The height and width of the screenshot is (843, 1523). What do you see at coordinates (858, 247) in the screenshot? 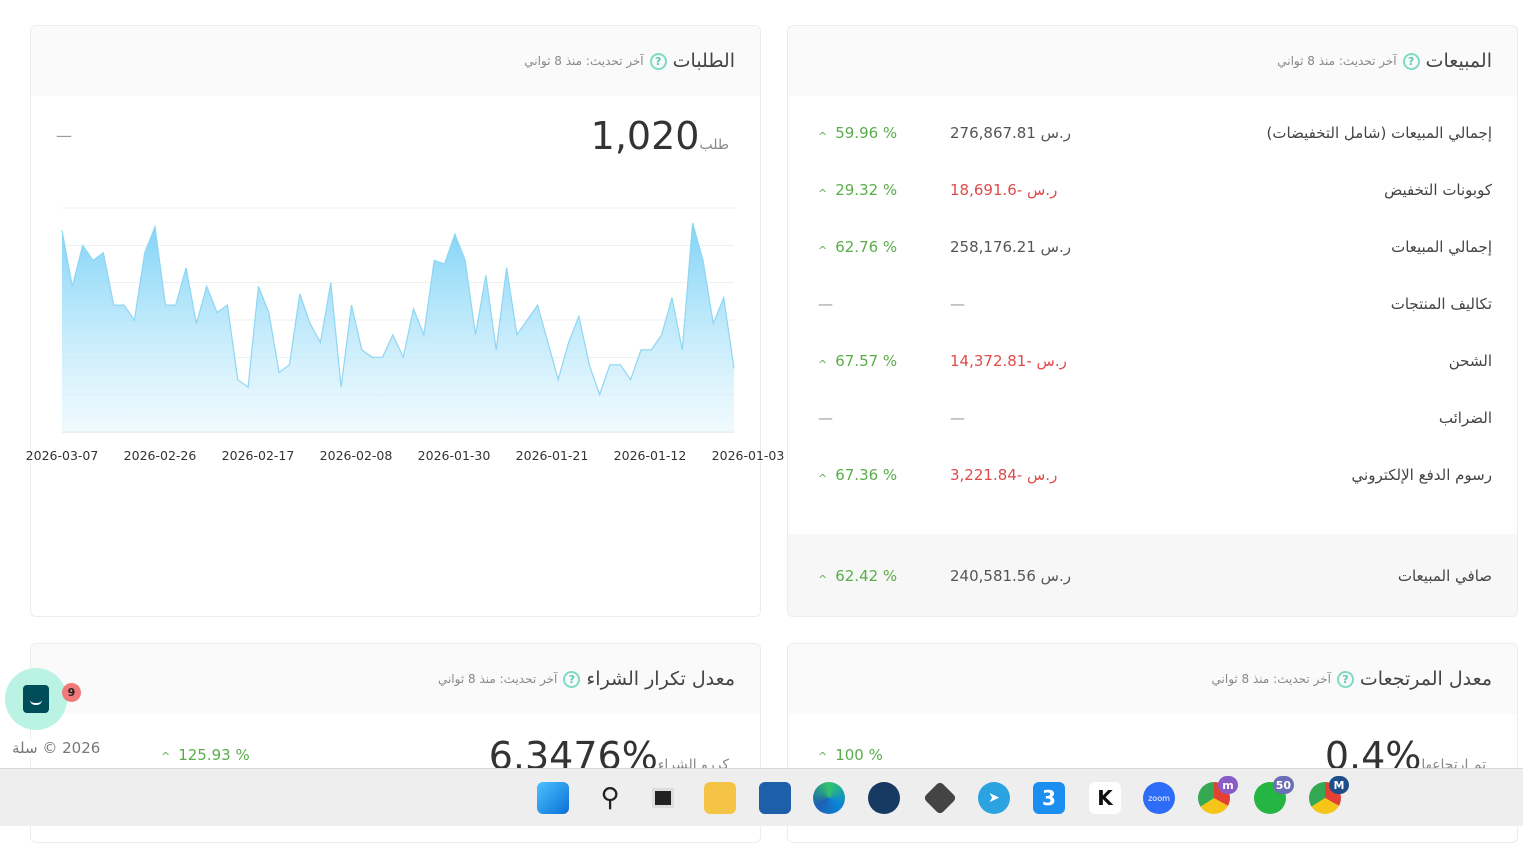
I see `sales-row-pct: ^ 62.76 %` at bounding box center [858, 247].